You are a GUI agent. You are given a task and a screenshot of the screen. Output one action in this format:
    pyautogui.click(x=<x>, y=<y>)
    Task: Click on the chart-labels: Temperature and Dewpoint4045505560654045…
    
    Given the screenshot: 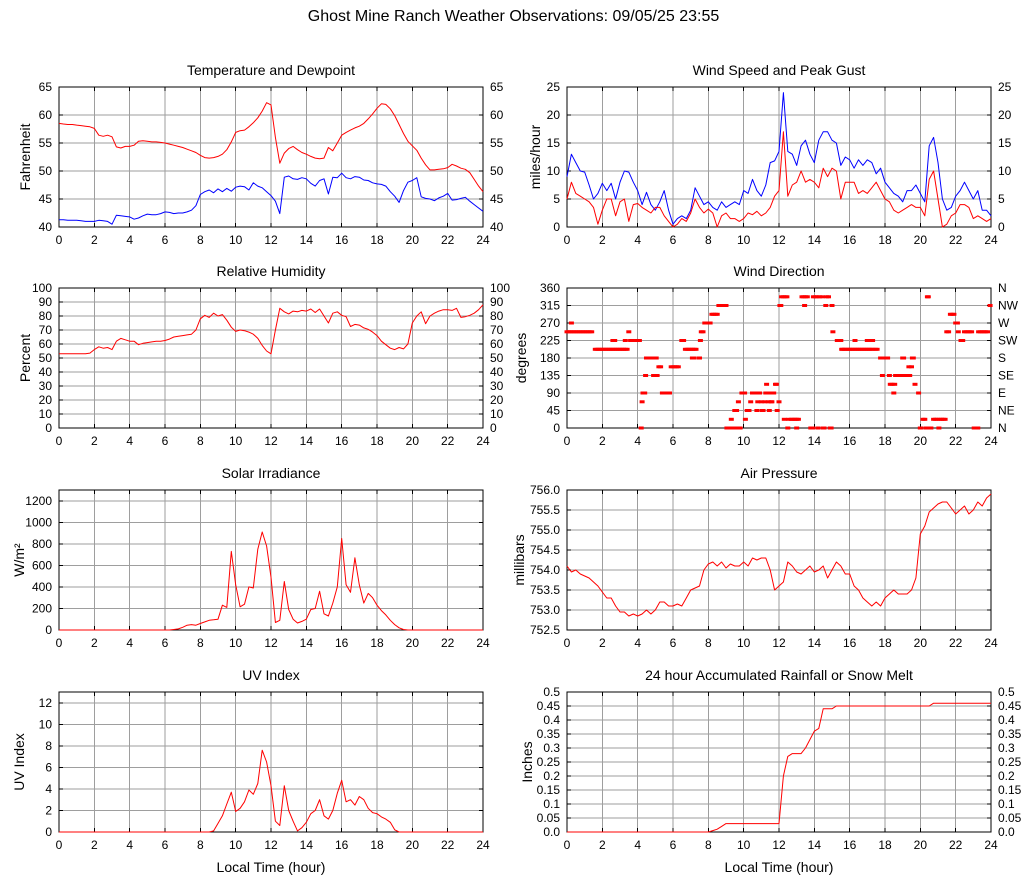 What is the action you would take?
    pyautogui.click(x=260, y=154)
    